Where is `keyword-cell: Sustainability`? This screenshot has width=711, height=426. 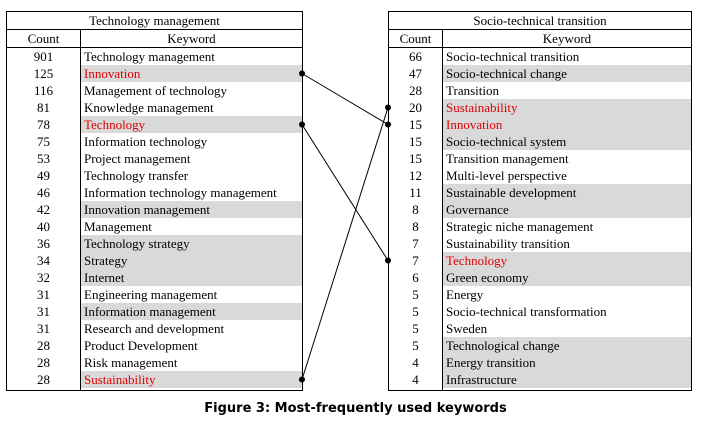 keyword-cell: Sustainability is located at coordinates (567, 107).